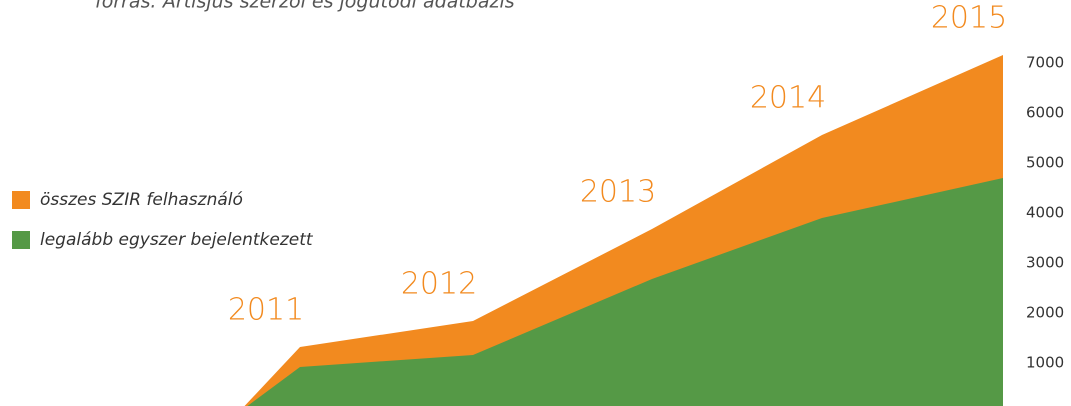 This screenshot has width=1071, height=406. What do you see at coordinates (1045, 313) in the screenshot?
I see `y-tick-label: 2000` at bounding box center [1045, 313].